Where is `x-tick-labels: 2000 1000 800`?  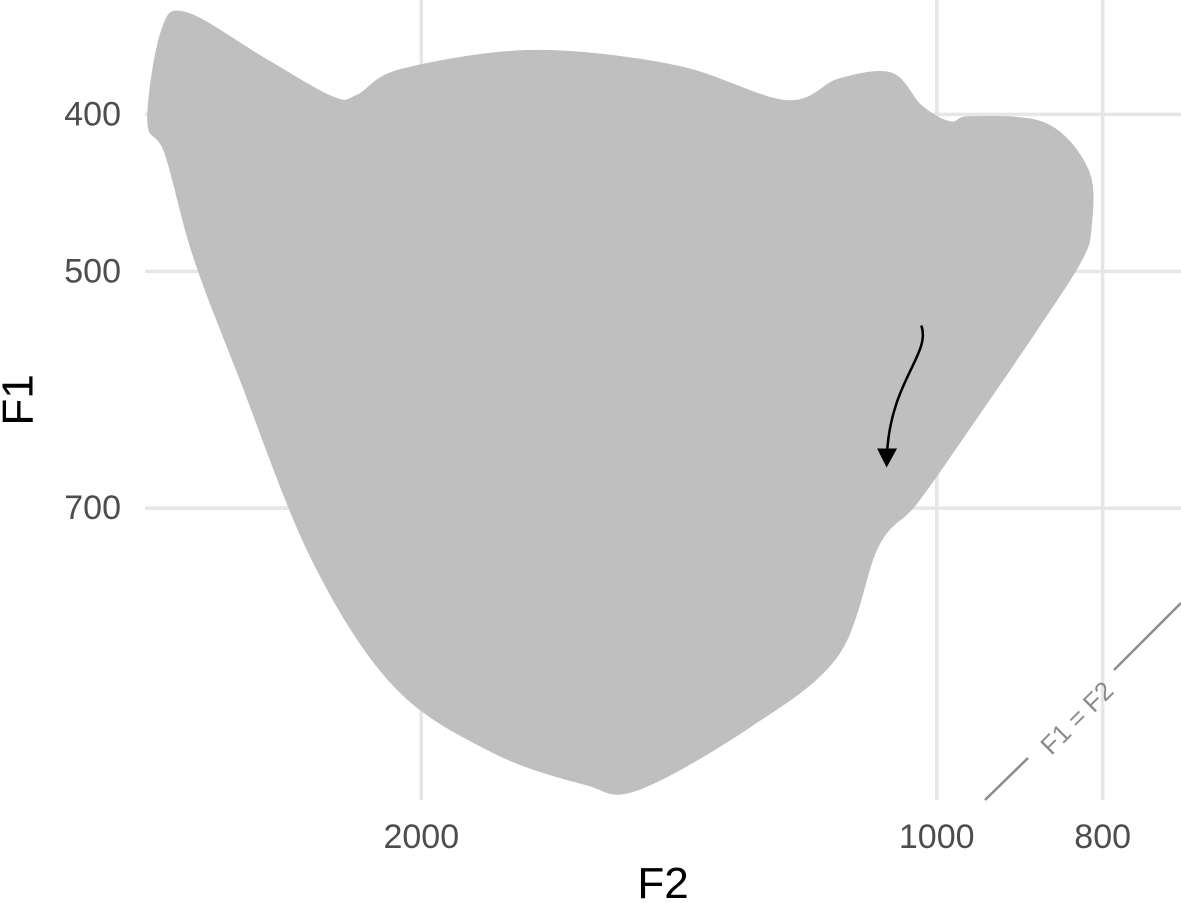
x-tick-labels: 2000 1000 800 is located at coordinates (757, 837).